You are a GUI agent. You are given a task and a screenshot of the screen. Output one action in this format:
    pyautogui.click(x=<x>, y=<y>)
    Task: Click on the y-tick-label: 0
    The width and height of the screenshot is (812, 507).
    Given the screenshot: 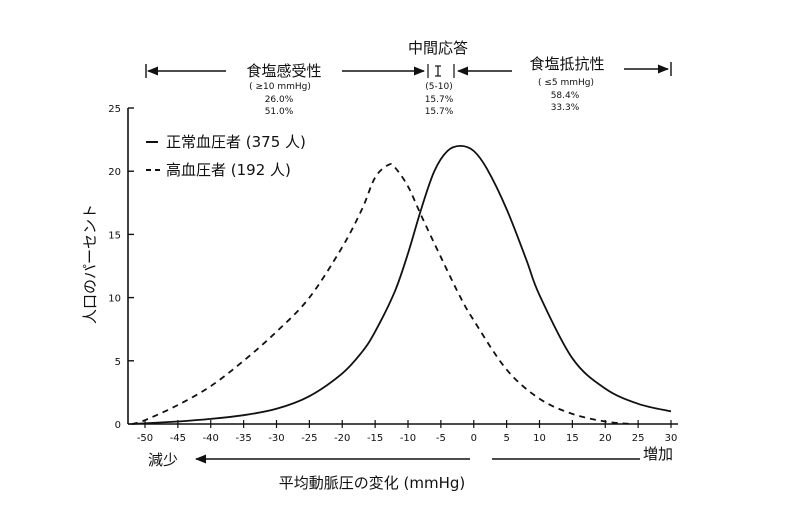 What is the action you would take?
    pyautogui.click(x=118, y=425)
    